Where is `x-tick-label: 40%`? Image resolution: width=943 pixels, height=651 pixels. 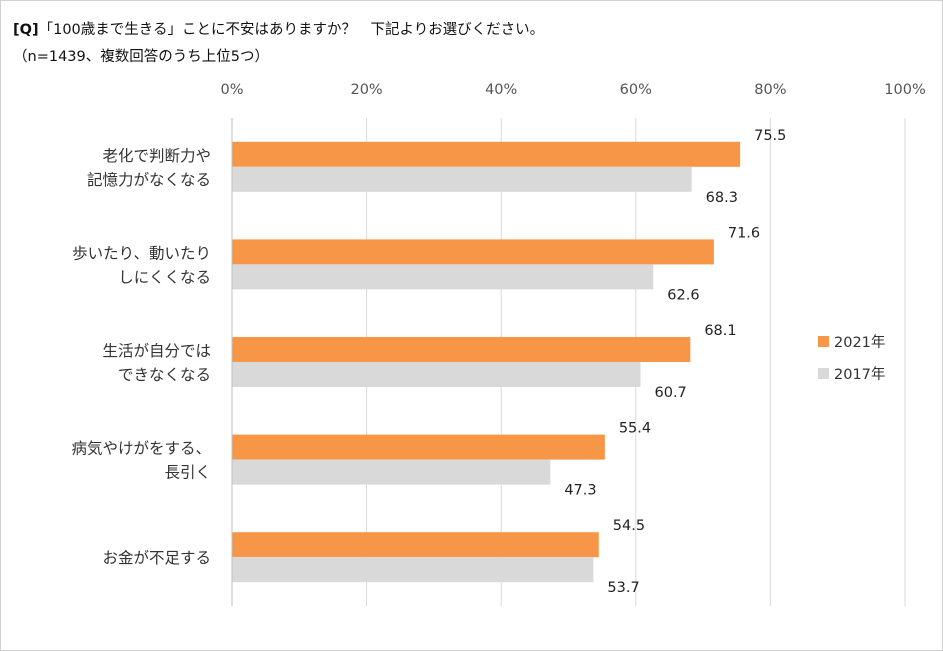
x-tick-label: 40% is located at coordinates (501, 90).